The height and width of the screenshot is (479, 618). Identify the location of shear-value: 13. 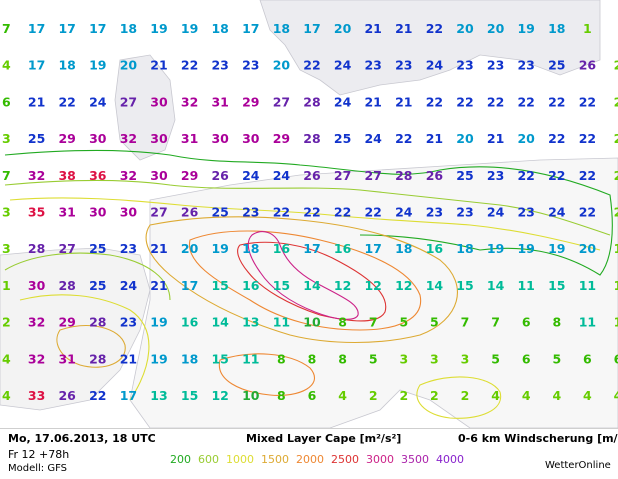
(250, 322).